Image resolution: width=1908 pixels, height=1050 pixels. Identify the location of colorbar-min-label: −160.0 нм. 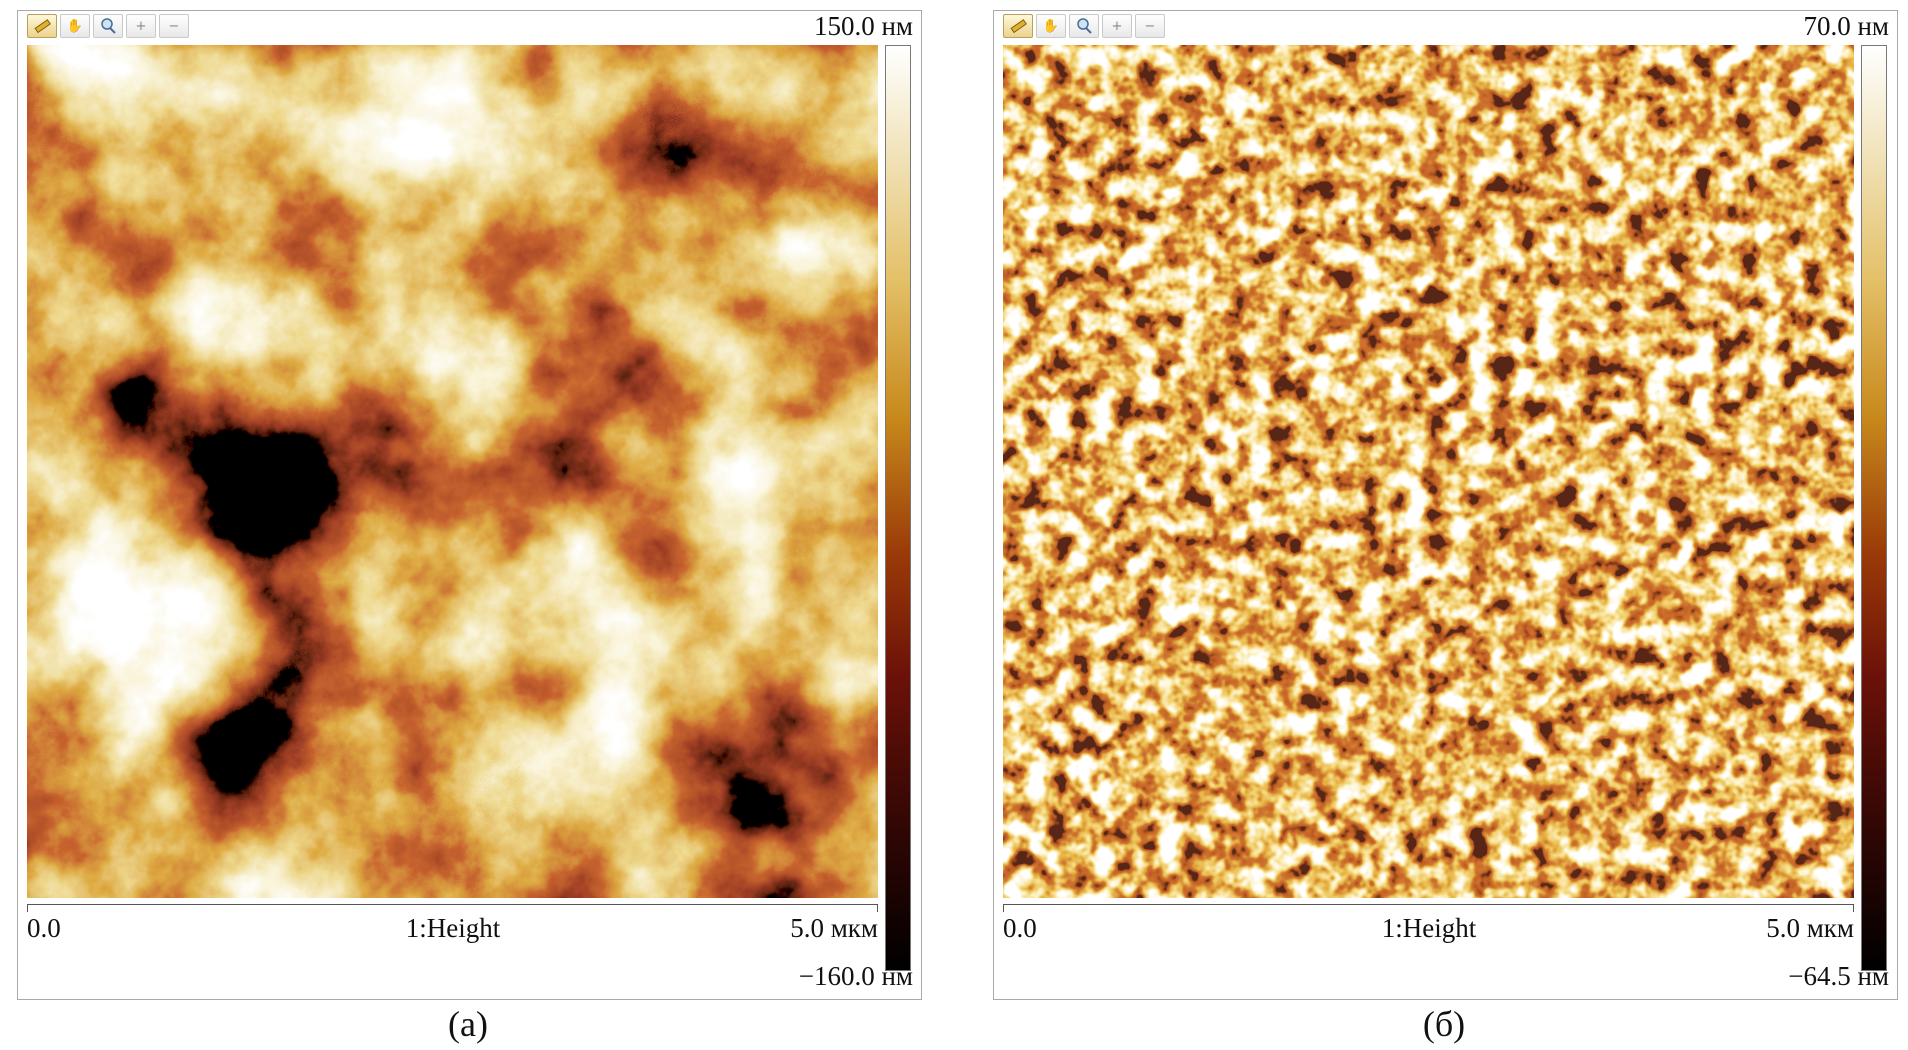
(855, 976).